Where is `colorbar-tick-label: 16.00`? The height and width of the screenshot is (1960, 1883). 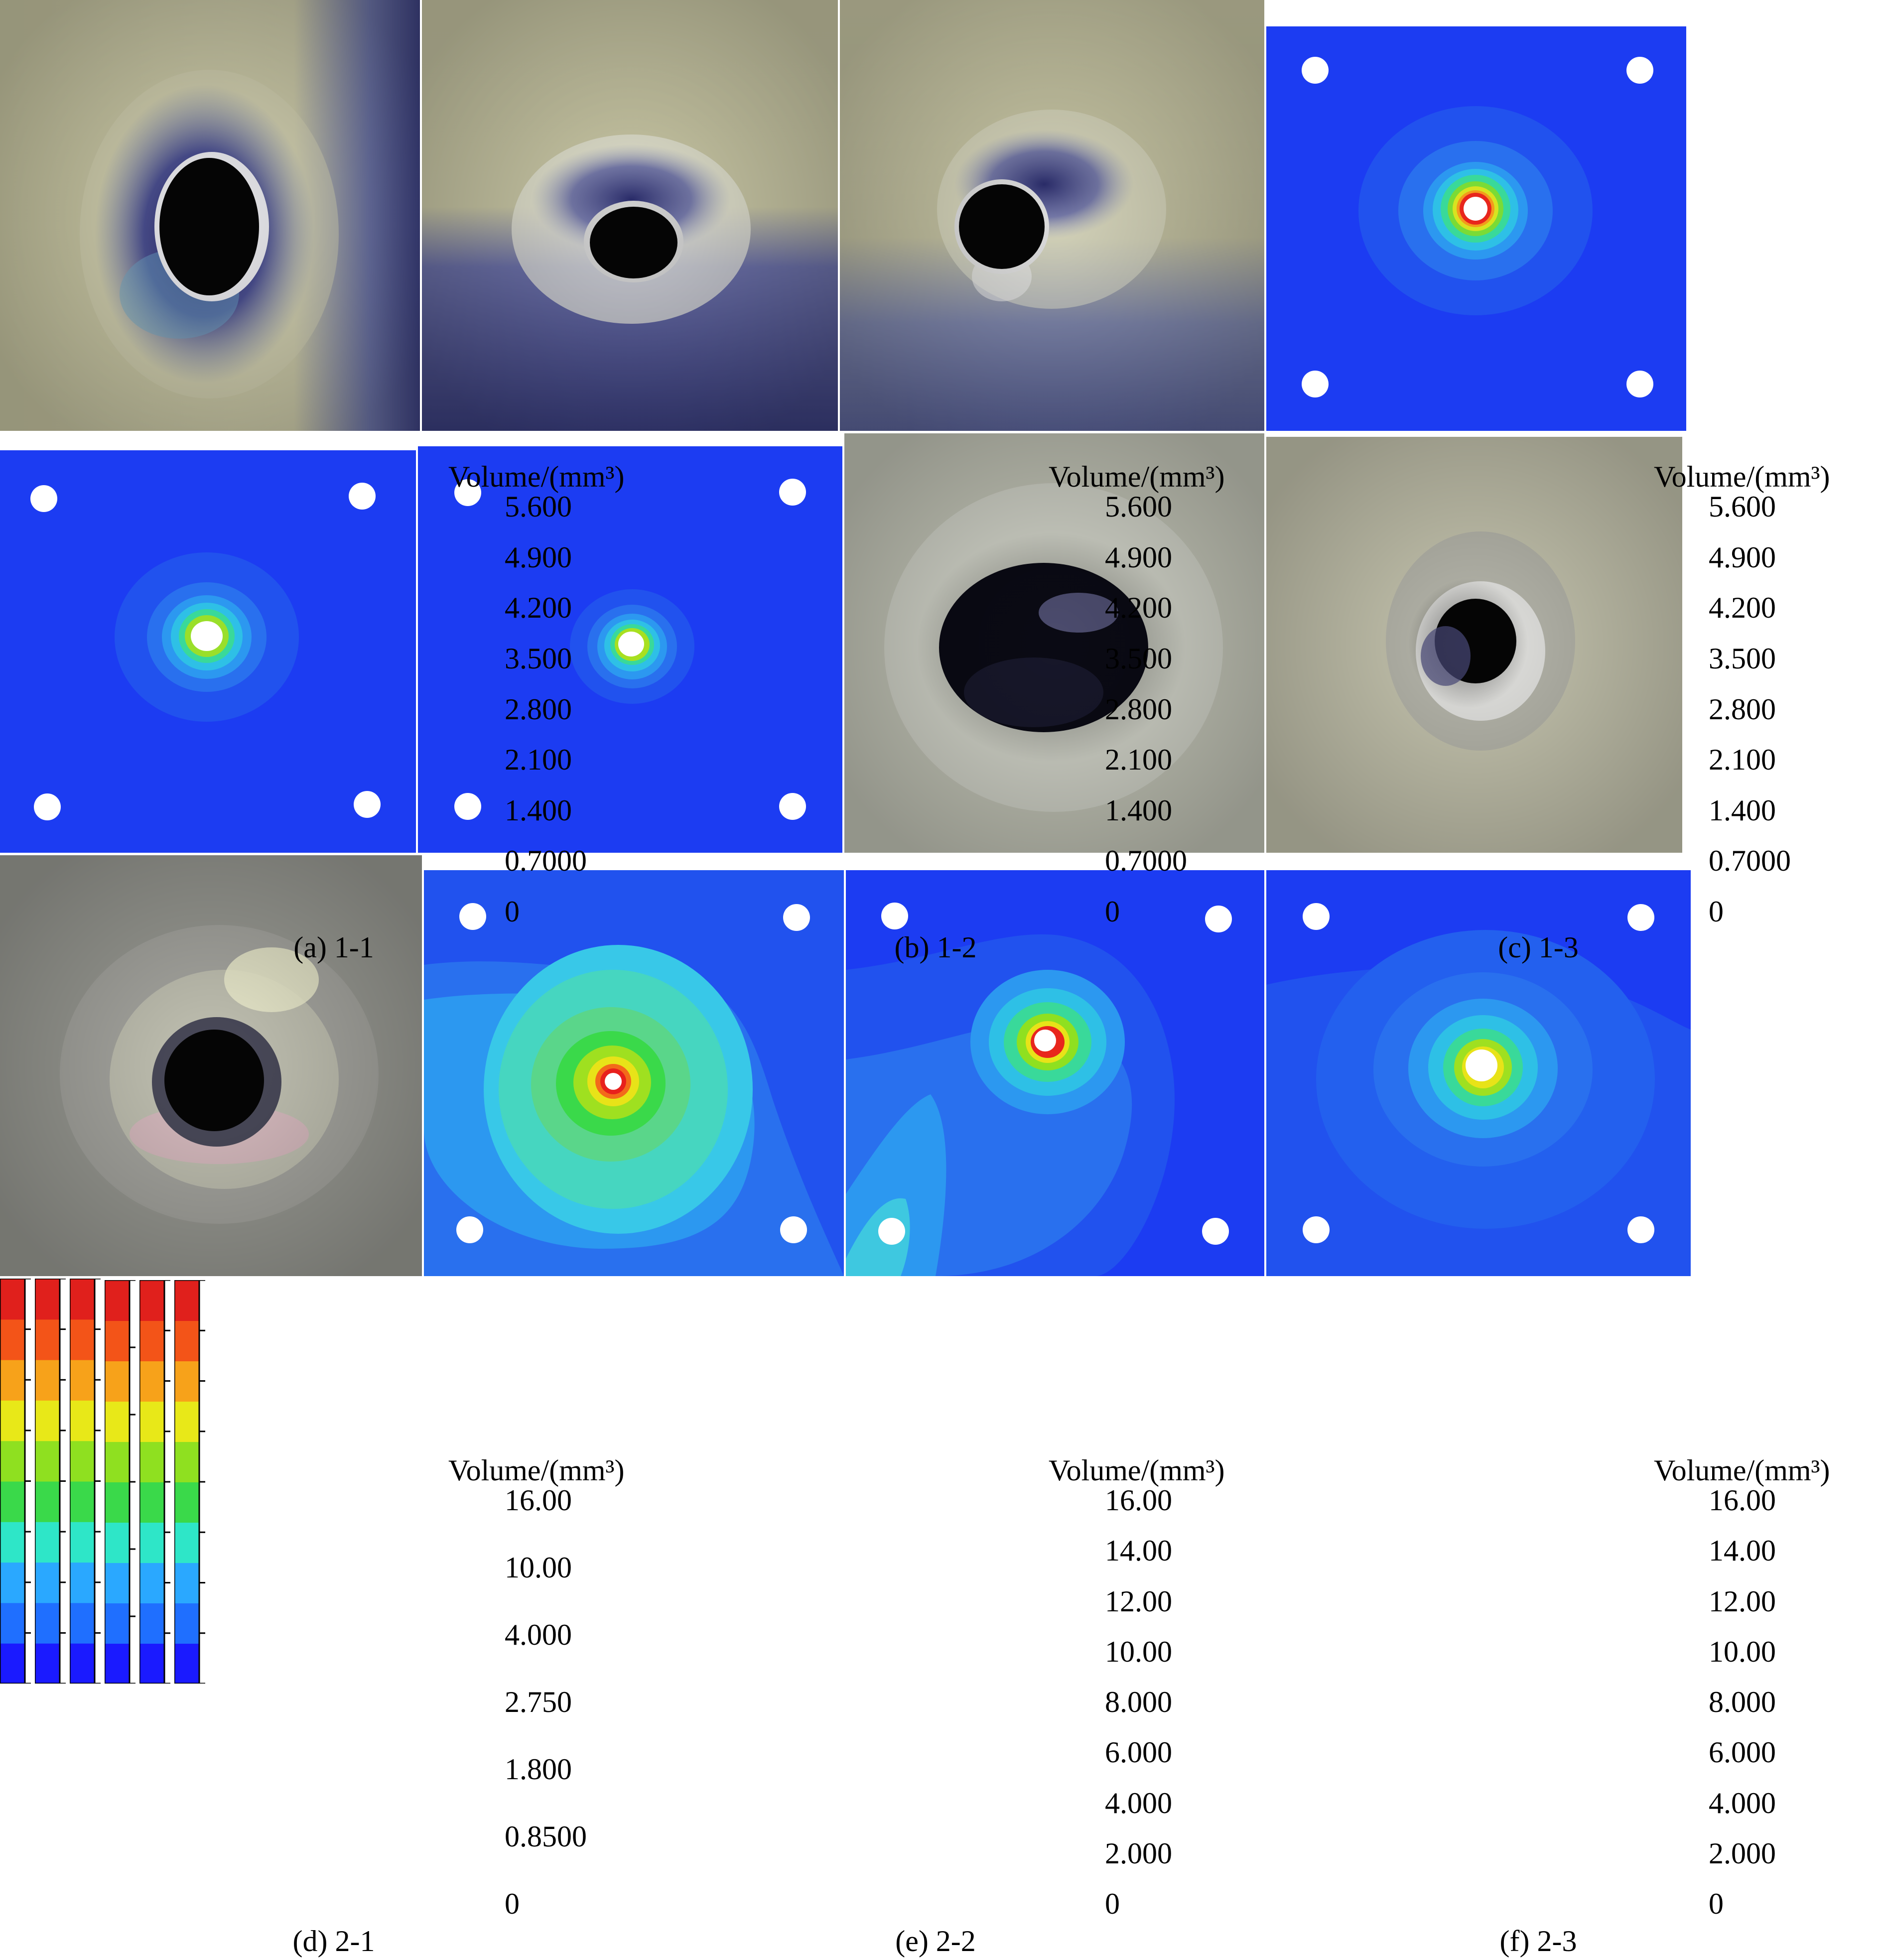
colorbar-tick-label: 16.00 is located at coordinates (1138, 1500).